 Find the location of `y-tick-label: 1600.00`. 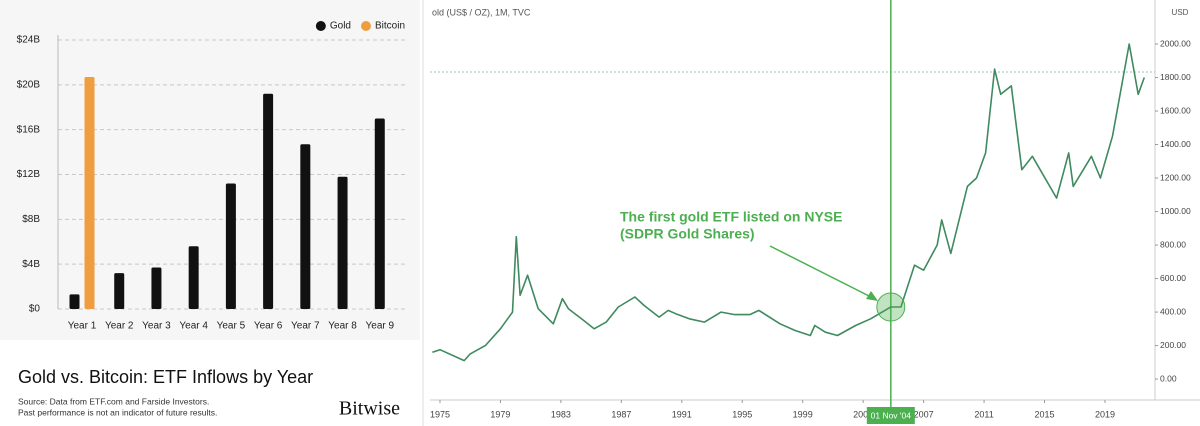

y-tick-label: 1600.00 is located at coordinates (1175, 110).